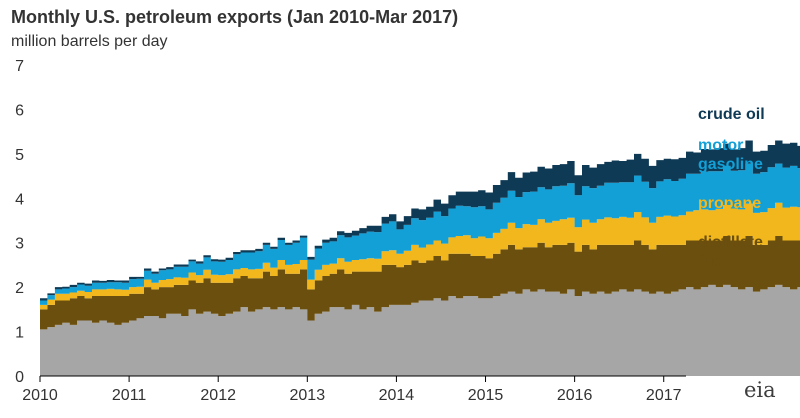  Describe the element at coordinates (19, 66) in the screenshot. I see `y-tick-label-7: 7` at that location.